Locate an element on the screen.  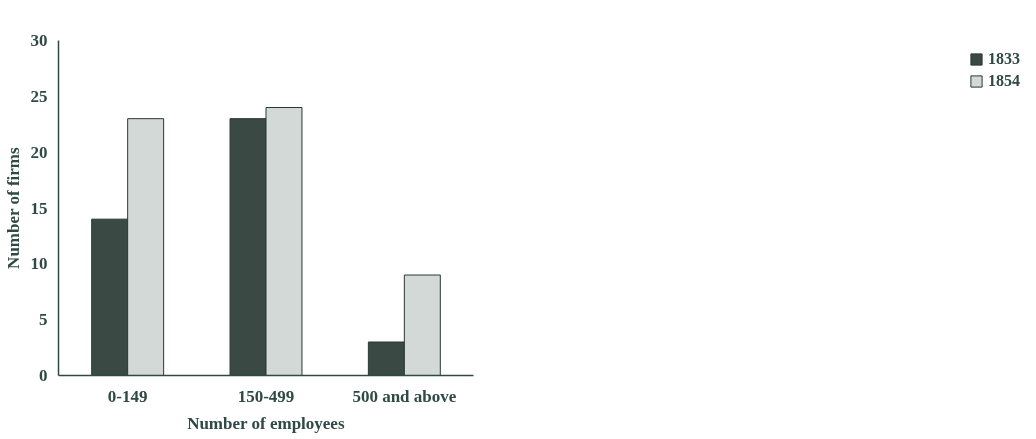
x-tick-label: 0-149 is located at coordinates (127, 396).